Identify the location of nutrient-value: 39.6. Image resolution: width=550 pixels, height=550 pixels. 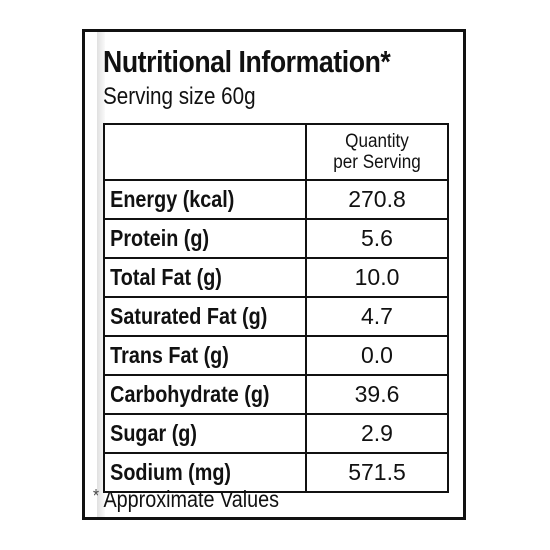
(377, 394).